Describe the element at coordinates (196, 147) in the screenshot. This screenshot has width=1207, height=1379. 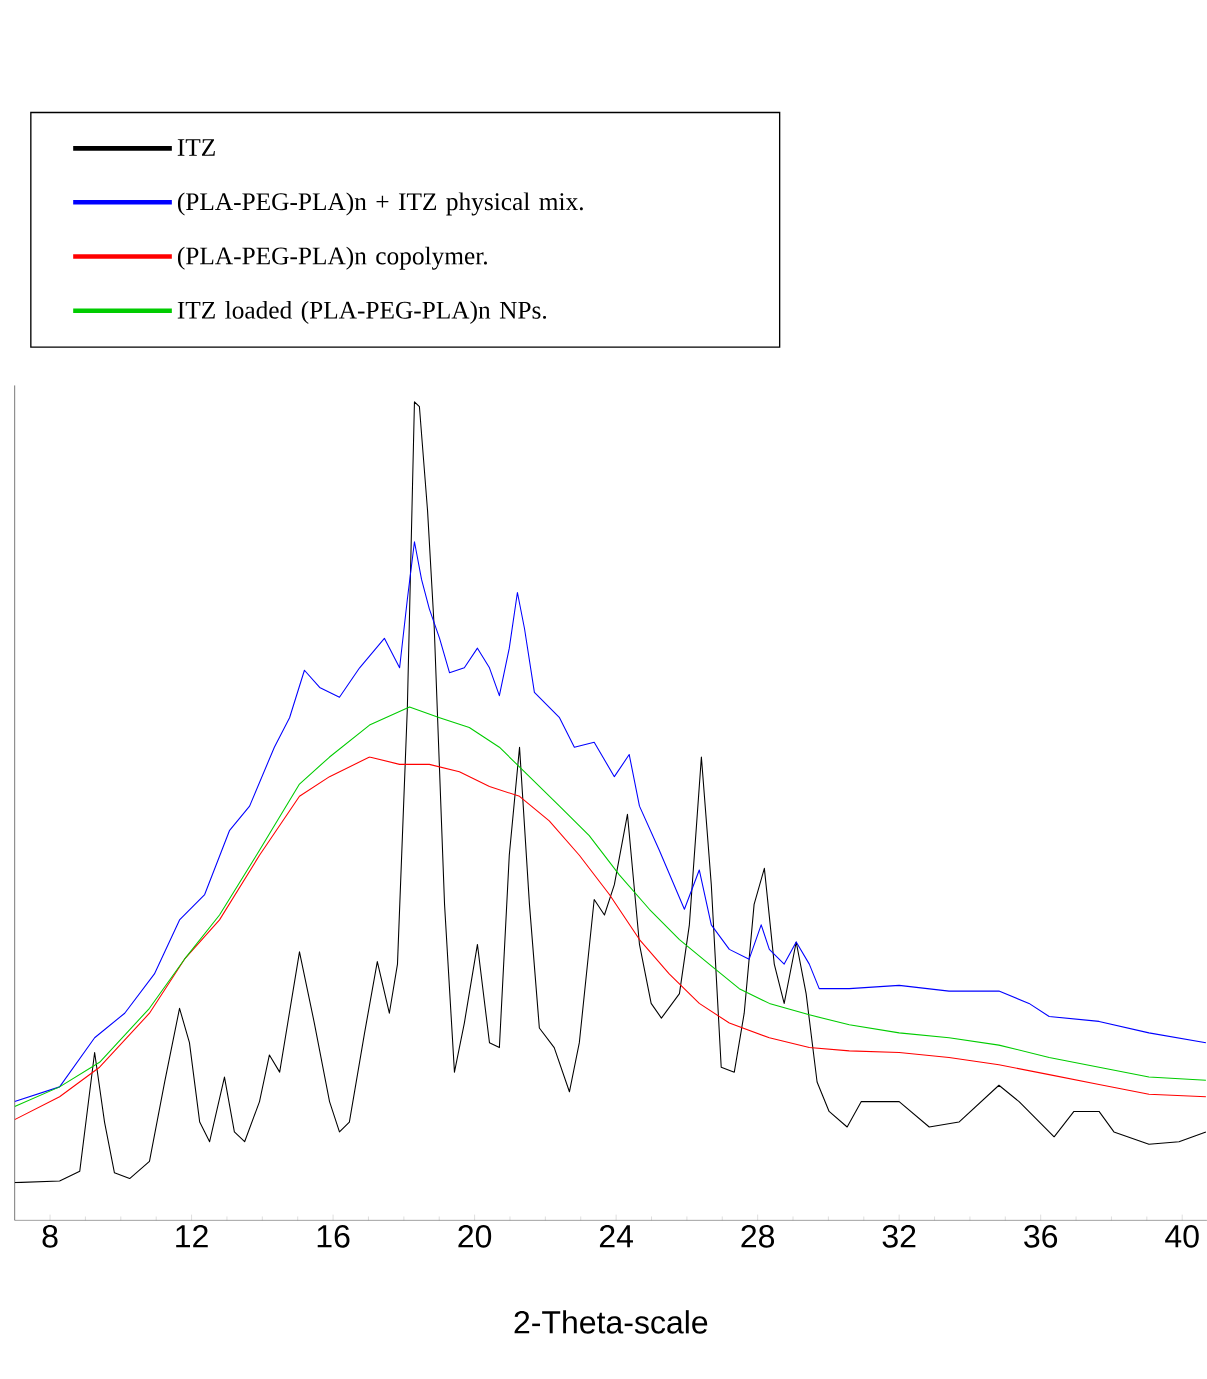
I see `legend-label: ITZ` at that location.